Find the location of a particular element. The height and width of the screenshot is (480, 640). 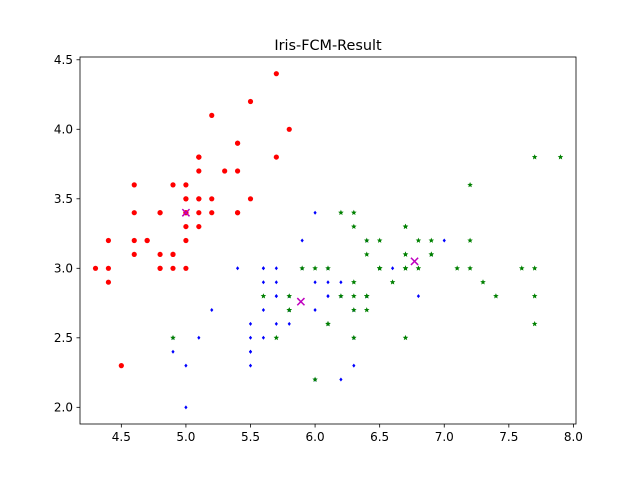

y-tick-label: 3.5 is located at coordinates (63, 199).